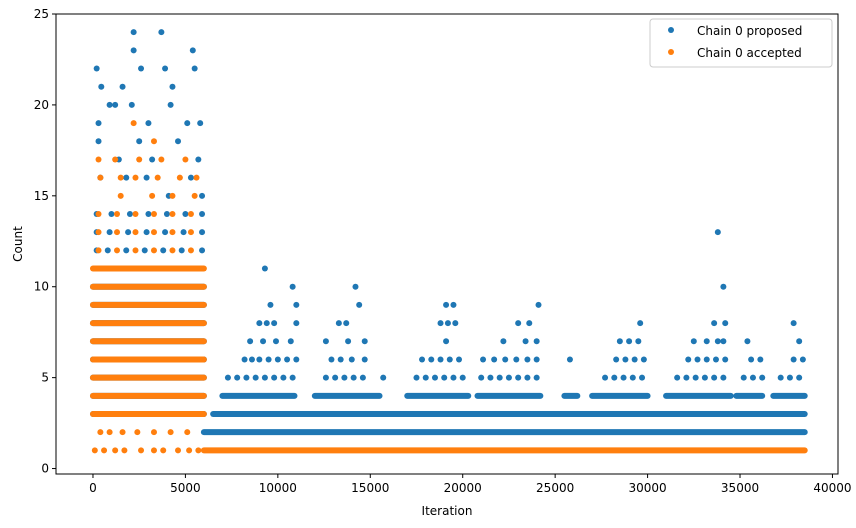 The width and height of the screenshot is (856, 528). I want to click on legend: Chain 0 proposed Chain 0 accepted, so click(741, 43).